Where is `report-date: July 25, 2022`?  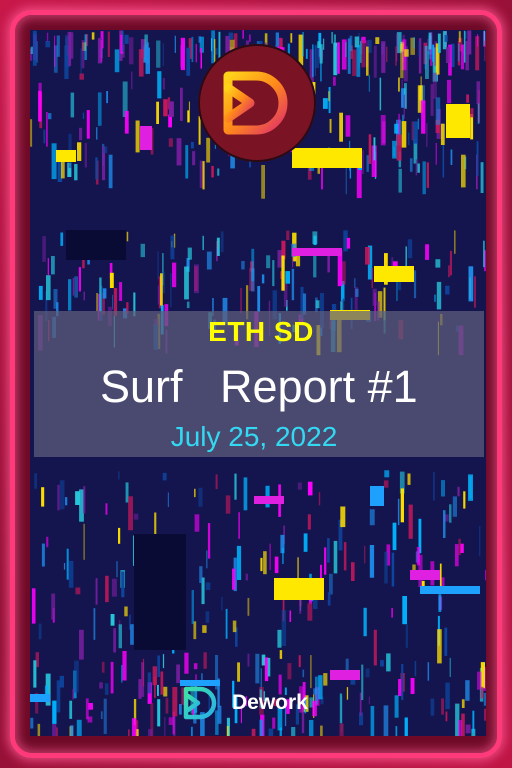
report-date: July 25, 2022 is located at coordinates (254, 436).